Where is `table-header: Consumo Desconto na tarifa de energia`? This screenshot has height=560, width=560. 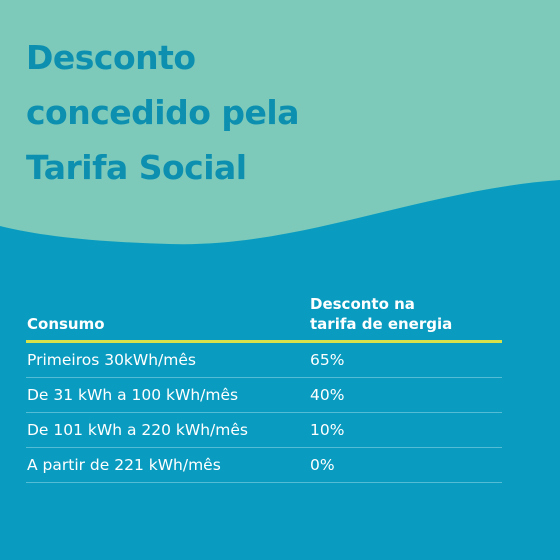
table-header: Consumo Desconto na tarifa de energia is located at coordinates (264, 315).